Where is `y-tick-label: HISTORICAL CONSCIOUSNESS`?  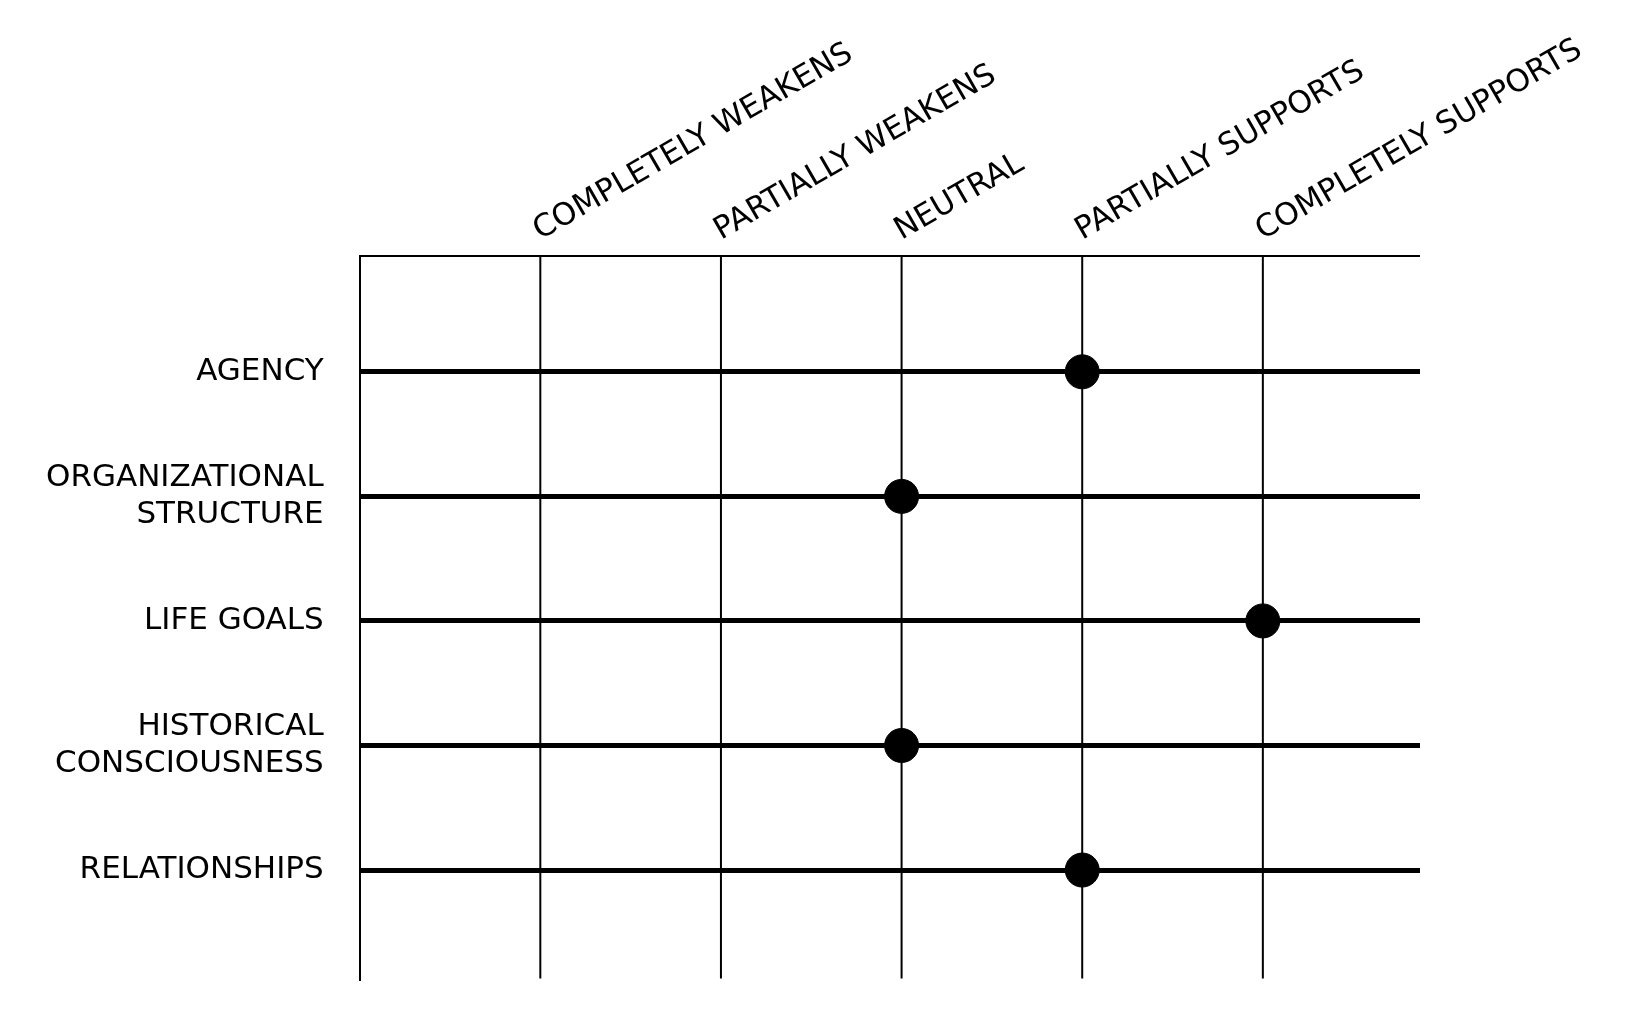 y-tick-label: HISTORICAL CONSCIOUSNESS is located at coordinates (190, 742).